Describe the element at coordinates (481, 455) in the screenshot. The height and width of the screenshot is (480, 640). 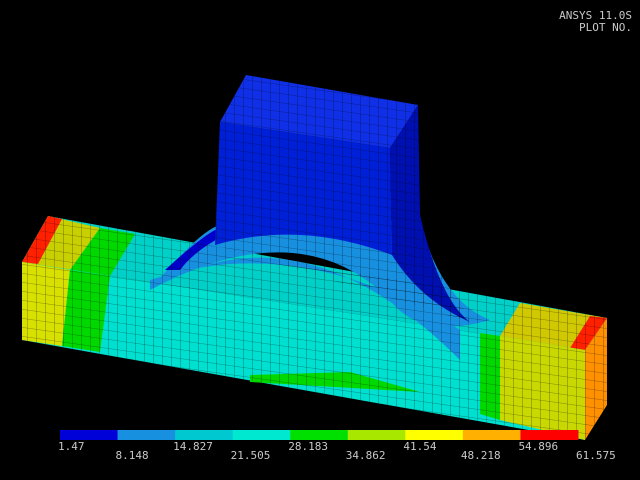
I see `legend-level: 48.218` at that location.